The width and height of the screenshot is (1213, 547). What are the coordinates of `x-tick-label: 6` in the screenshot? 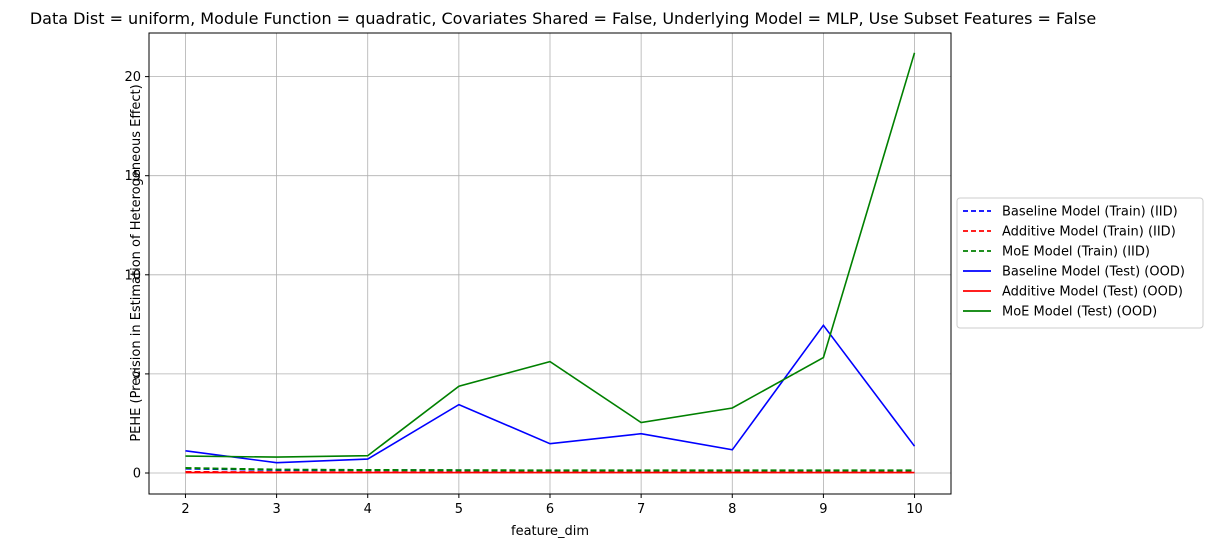 It's located at (550, 509).